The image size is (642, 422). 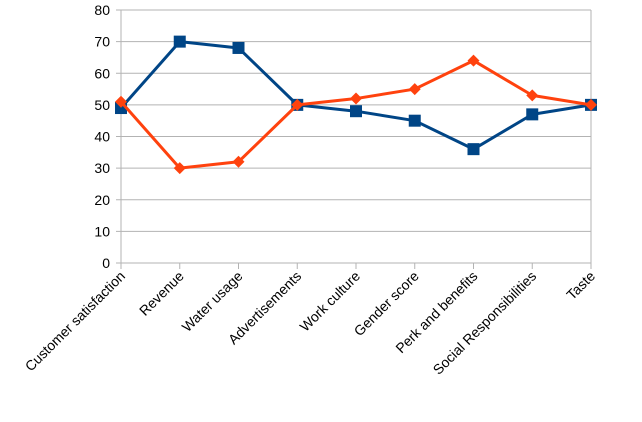 What do you see at coordinates (102, 200) in the screenshot?
I see `y-tick-label: 20` at bounding box center [102, 200].